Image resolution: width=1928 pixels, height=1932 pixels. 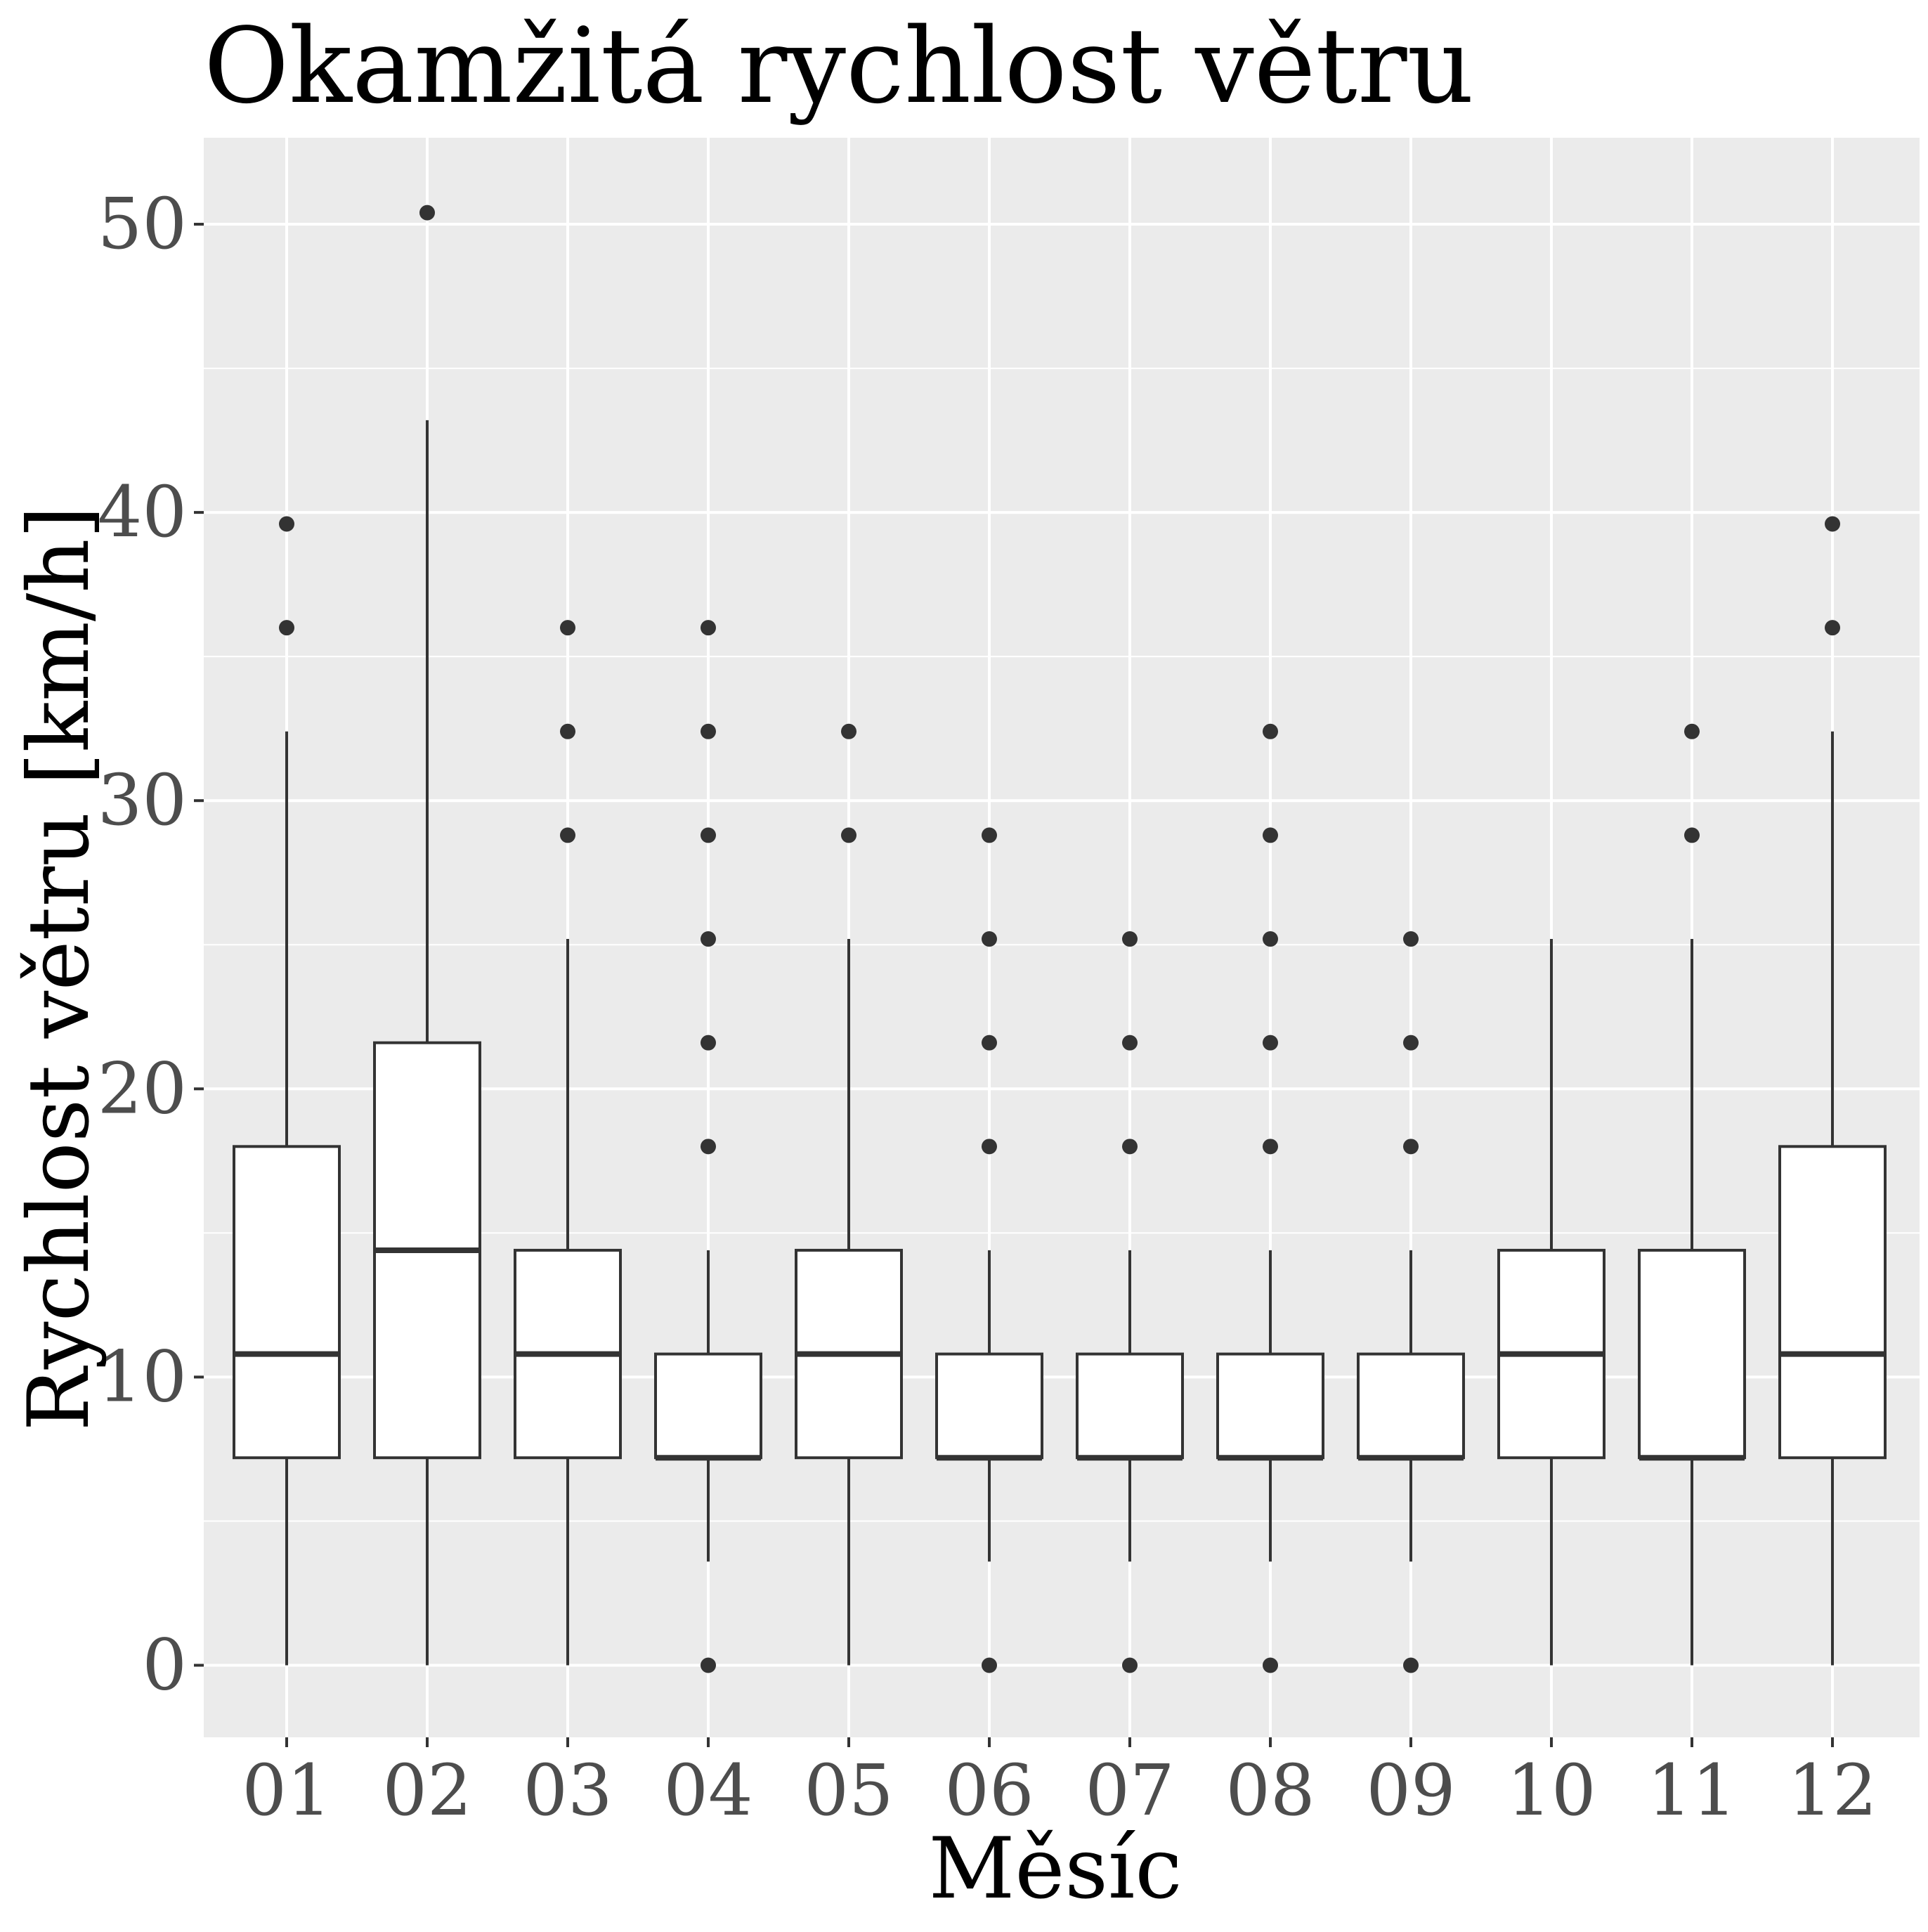 I want to click on x-tick-label: 04, so click(x=708, y=1790).